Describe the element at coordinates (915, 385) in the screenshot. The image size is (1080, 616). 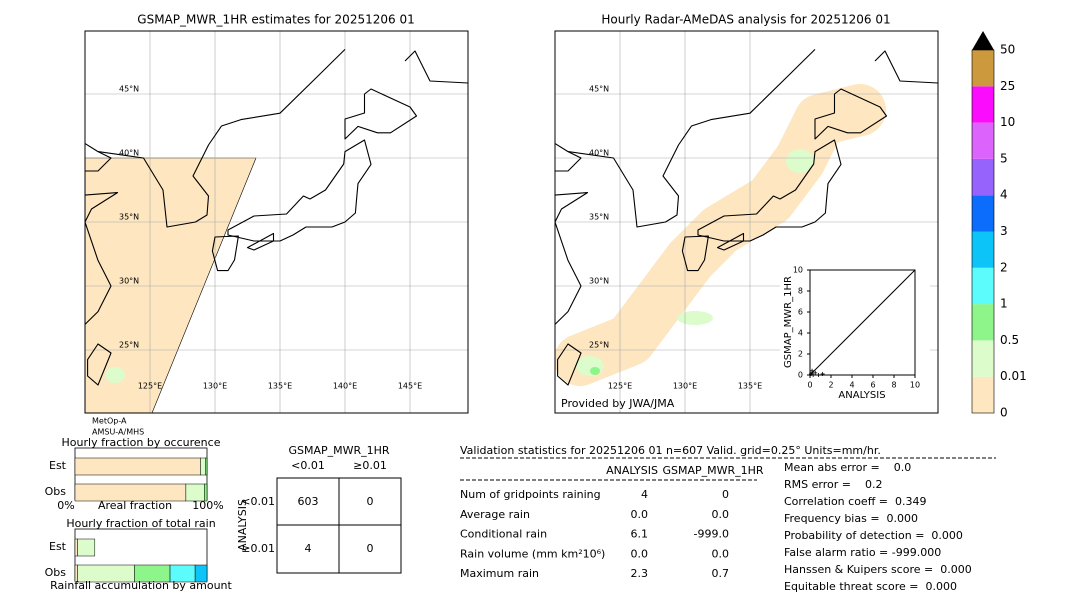
I see `x-tick-label: 10` at that location.